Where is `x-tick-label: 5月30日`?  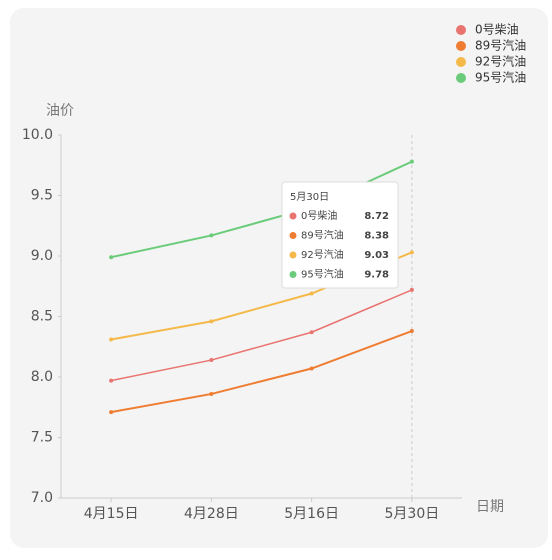
x-tick-label: 5月30日 is located at coordinates (412, 514).